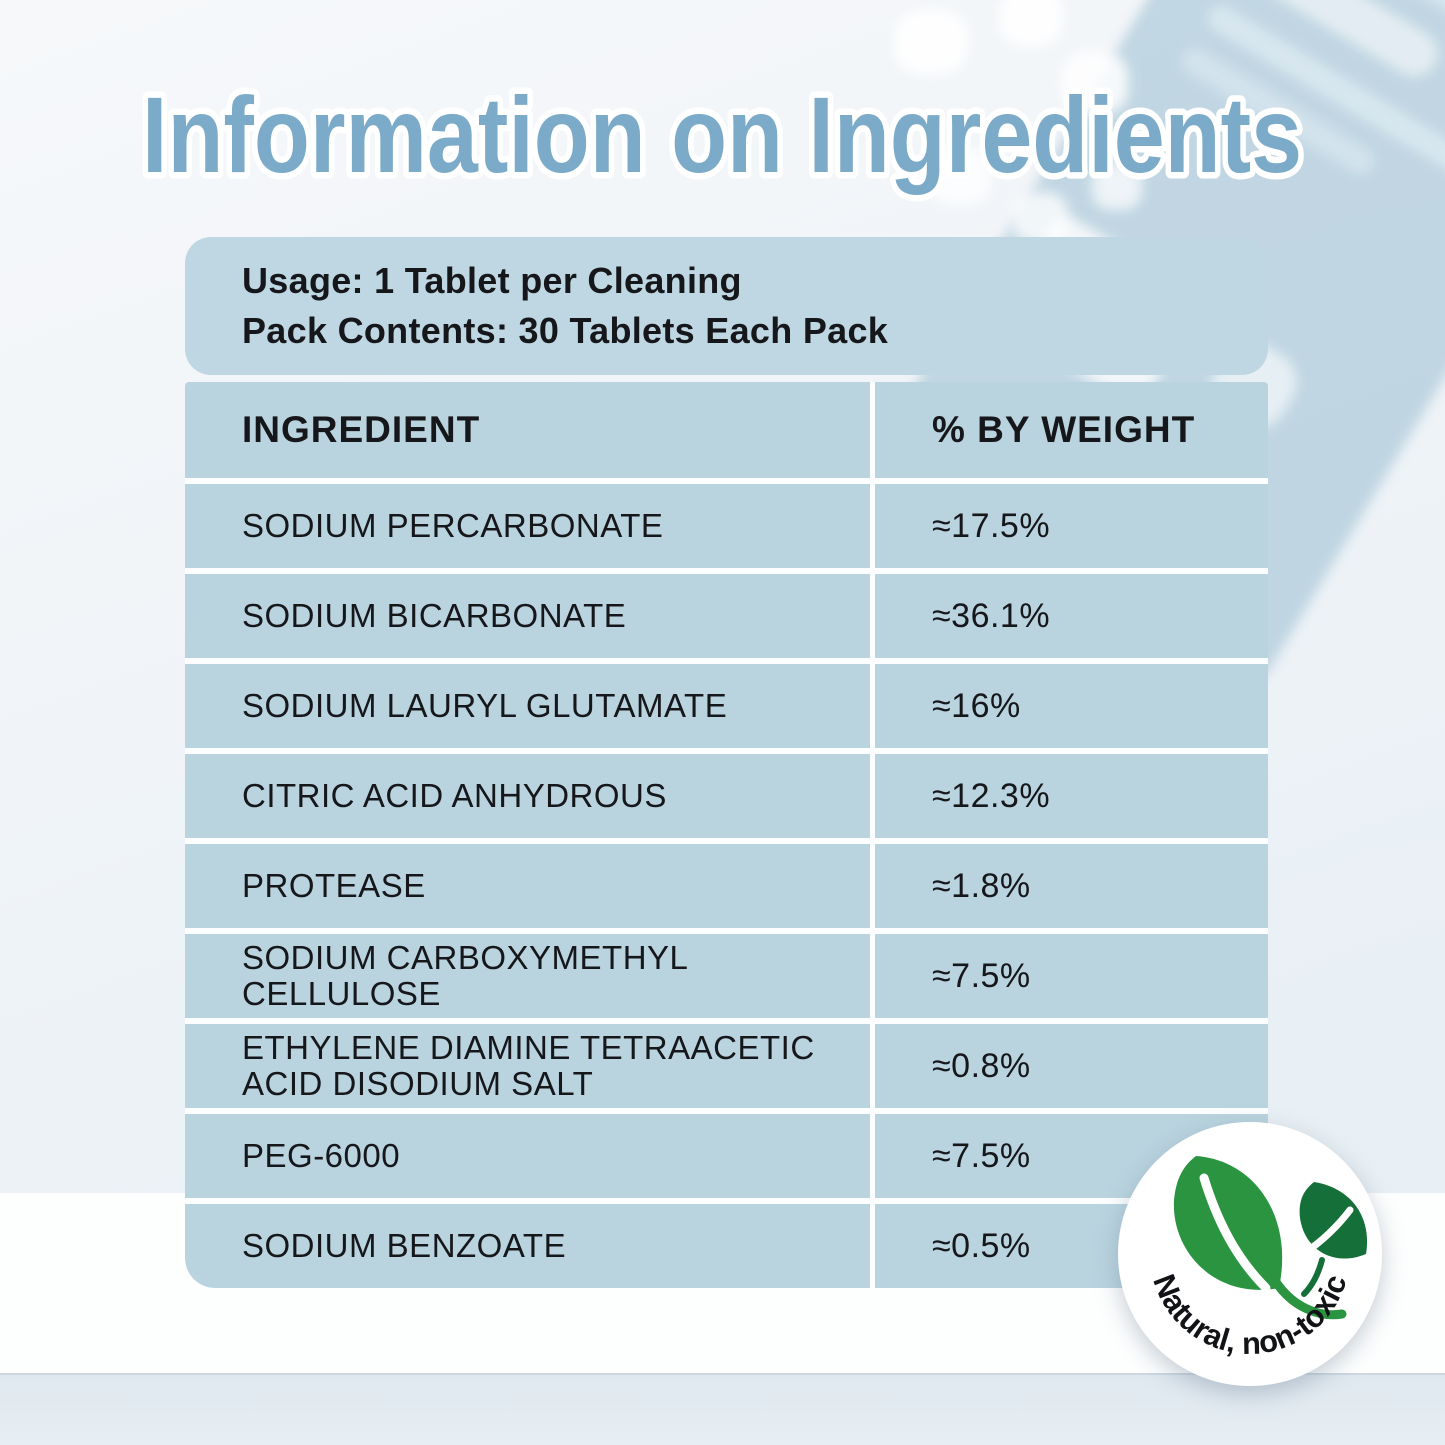 The height and width of the screenshot is (1445, 1445). Describe the element at coordinates (492, 280) in the screenshot. I see `usage-line: Usage: 1 Tablet per Cleaning` at that location.